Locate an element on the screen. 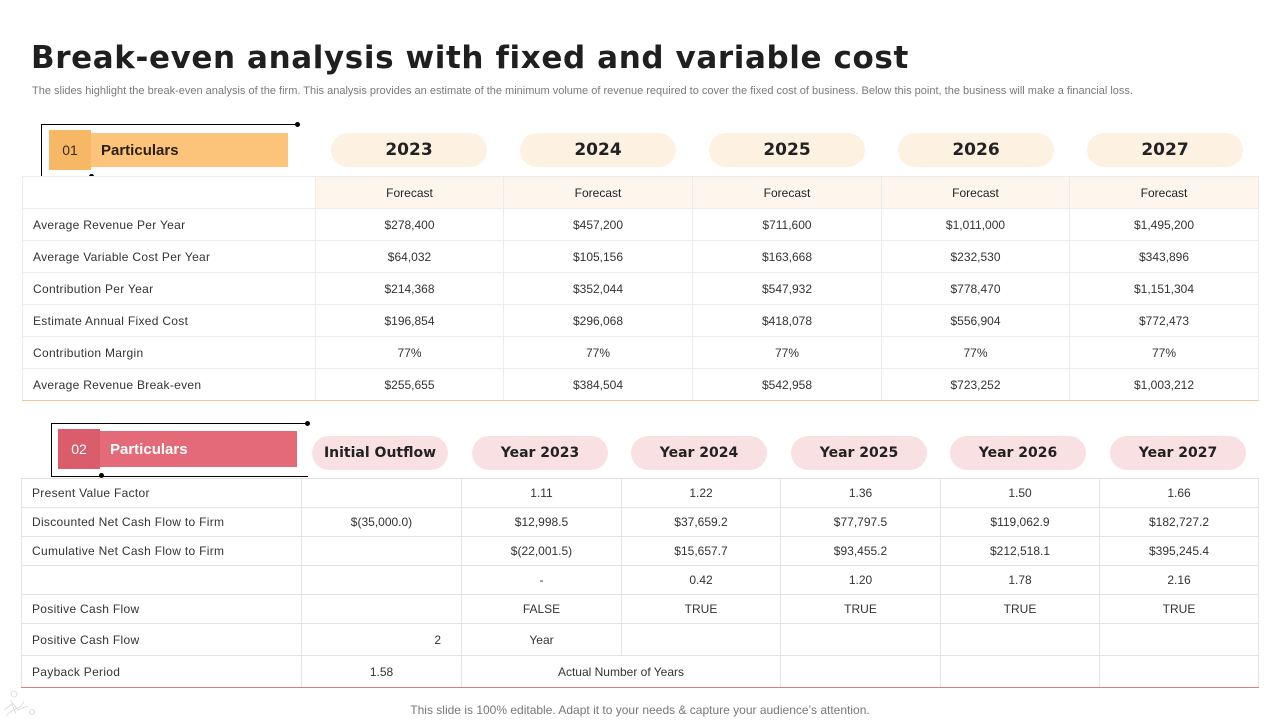 This screenshot has height=720, width=1280. row-label: Payback Period is located at coordinates (161, 671).